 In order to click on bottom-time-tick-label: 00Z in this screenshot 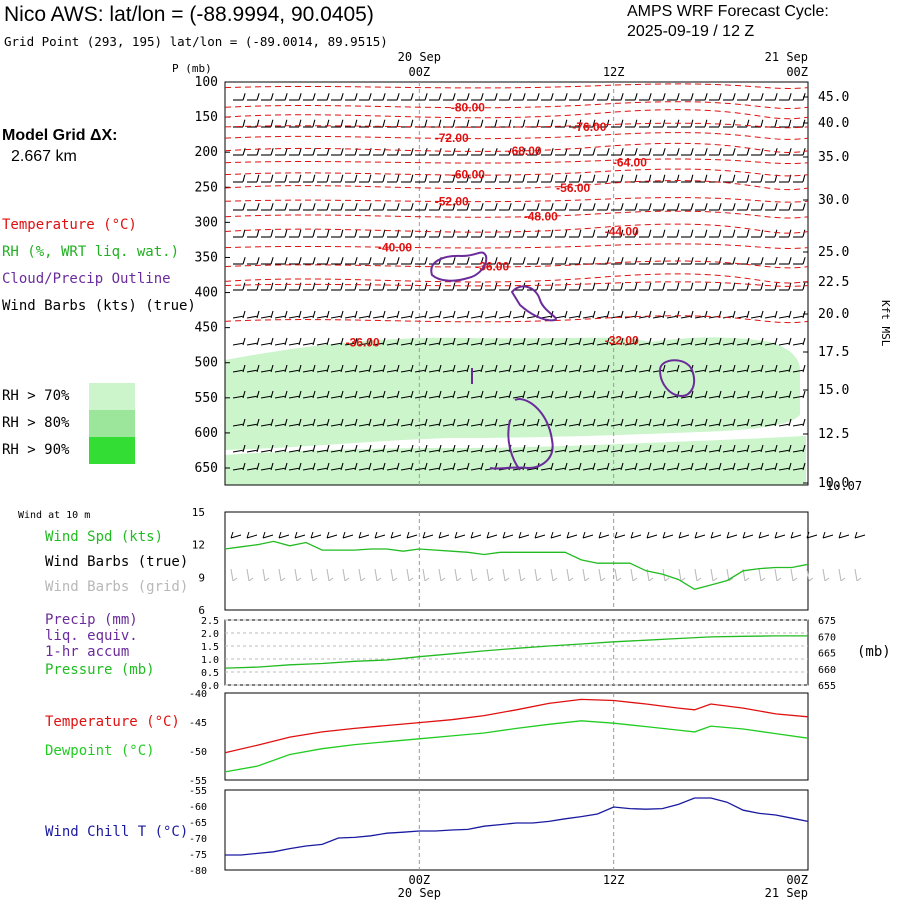, I will do `click(797, 880)`.